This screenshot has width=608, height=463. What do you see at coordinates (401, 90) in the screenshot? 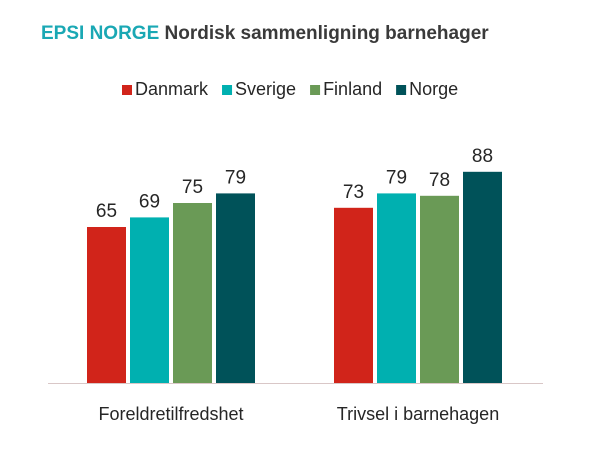
I see `legend-swatch-norge` at bounding box center [401, 90].